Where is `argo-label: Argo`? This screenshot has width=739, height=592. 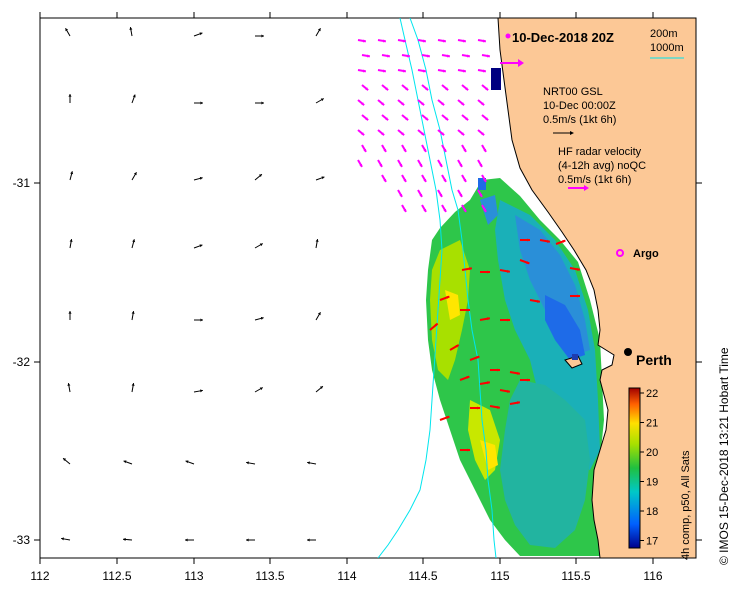 argo-label: Argo is located at coordinates (646, 254).